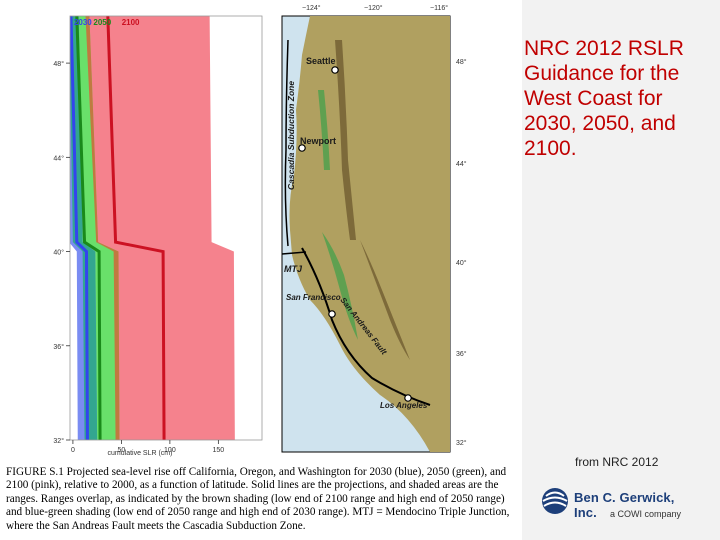 This screenshot has height=540, width=720. What do you see at coordinates (461, 164) in the screenshot?
I see `map-lat-label-44: 44°` at bounding box center [461, 164].